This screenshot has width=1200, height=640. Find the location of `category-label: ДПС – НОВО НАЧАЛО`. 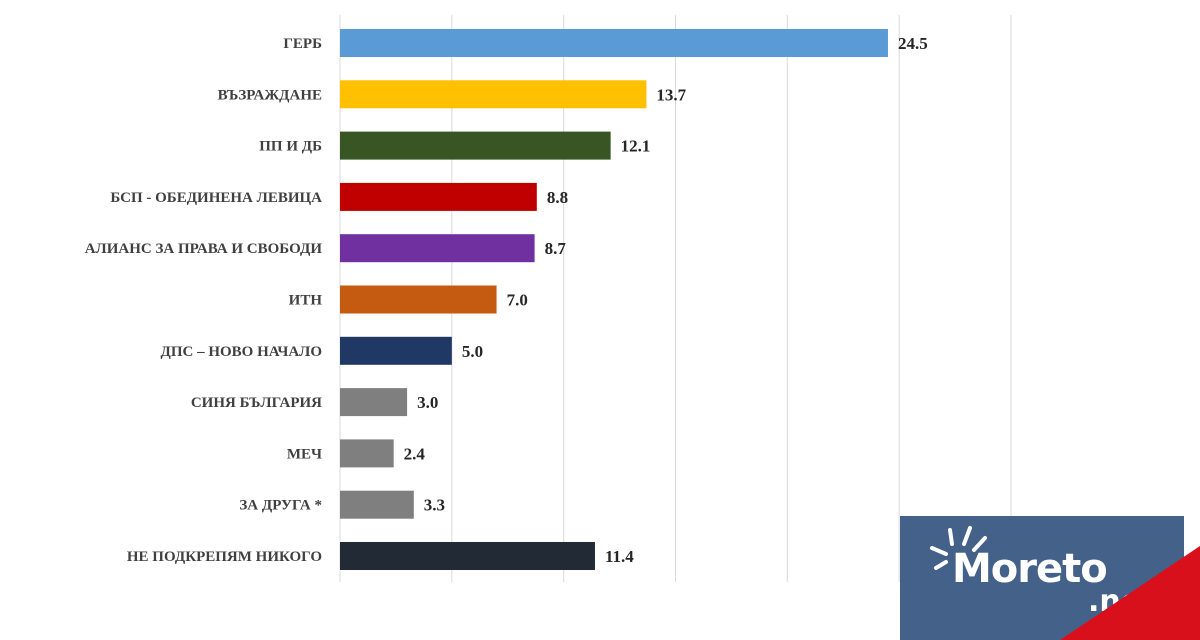

category-label: ДПС – НОВО НАЧАЛО is located at coordinates (241, 352).